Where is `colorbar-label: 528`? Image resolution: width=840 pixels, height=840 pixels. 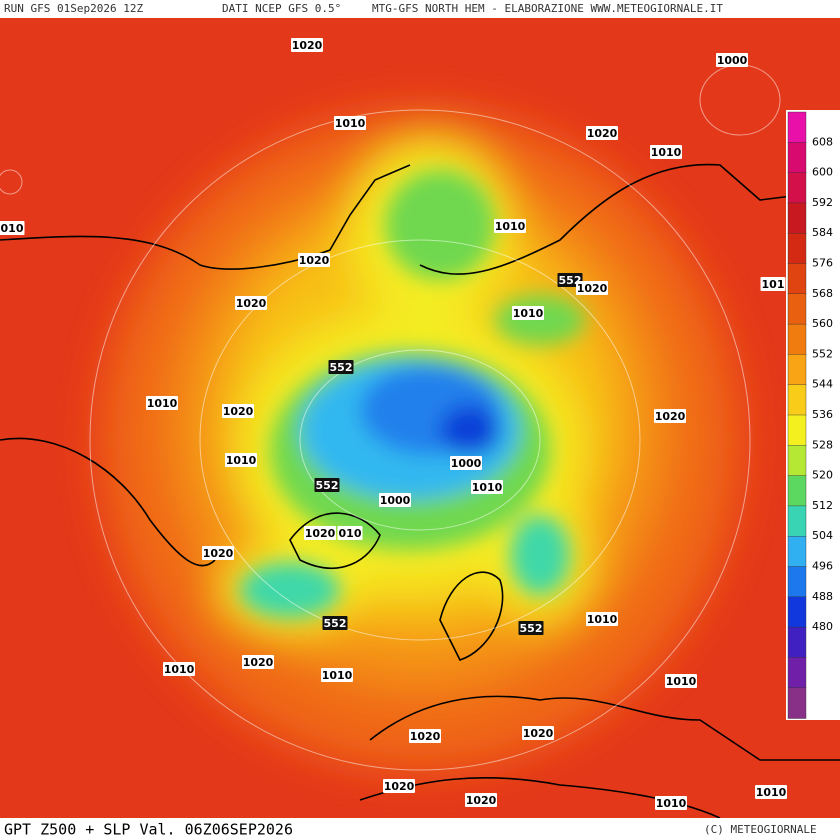
colorbar-label: 528 is located at coordinates (822, 444).